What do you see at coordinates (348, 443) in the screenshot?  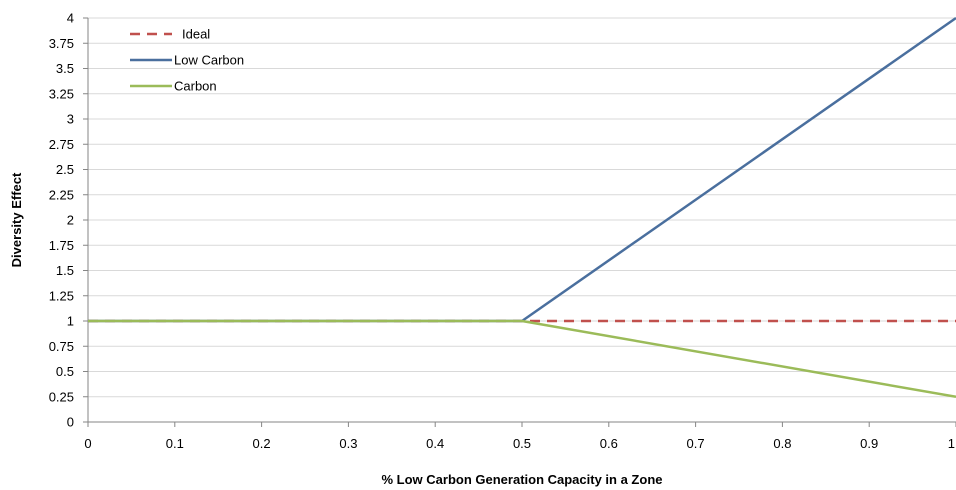 I see `x-tick-label: 0.3` at bounding box center [348, 443].